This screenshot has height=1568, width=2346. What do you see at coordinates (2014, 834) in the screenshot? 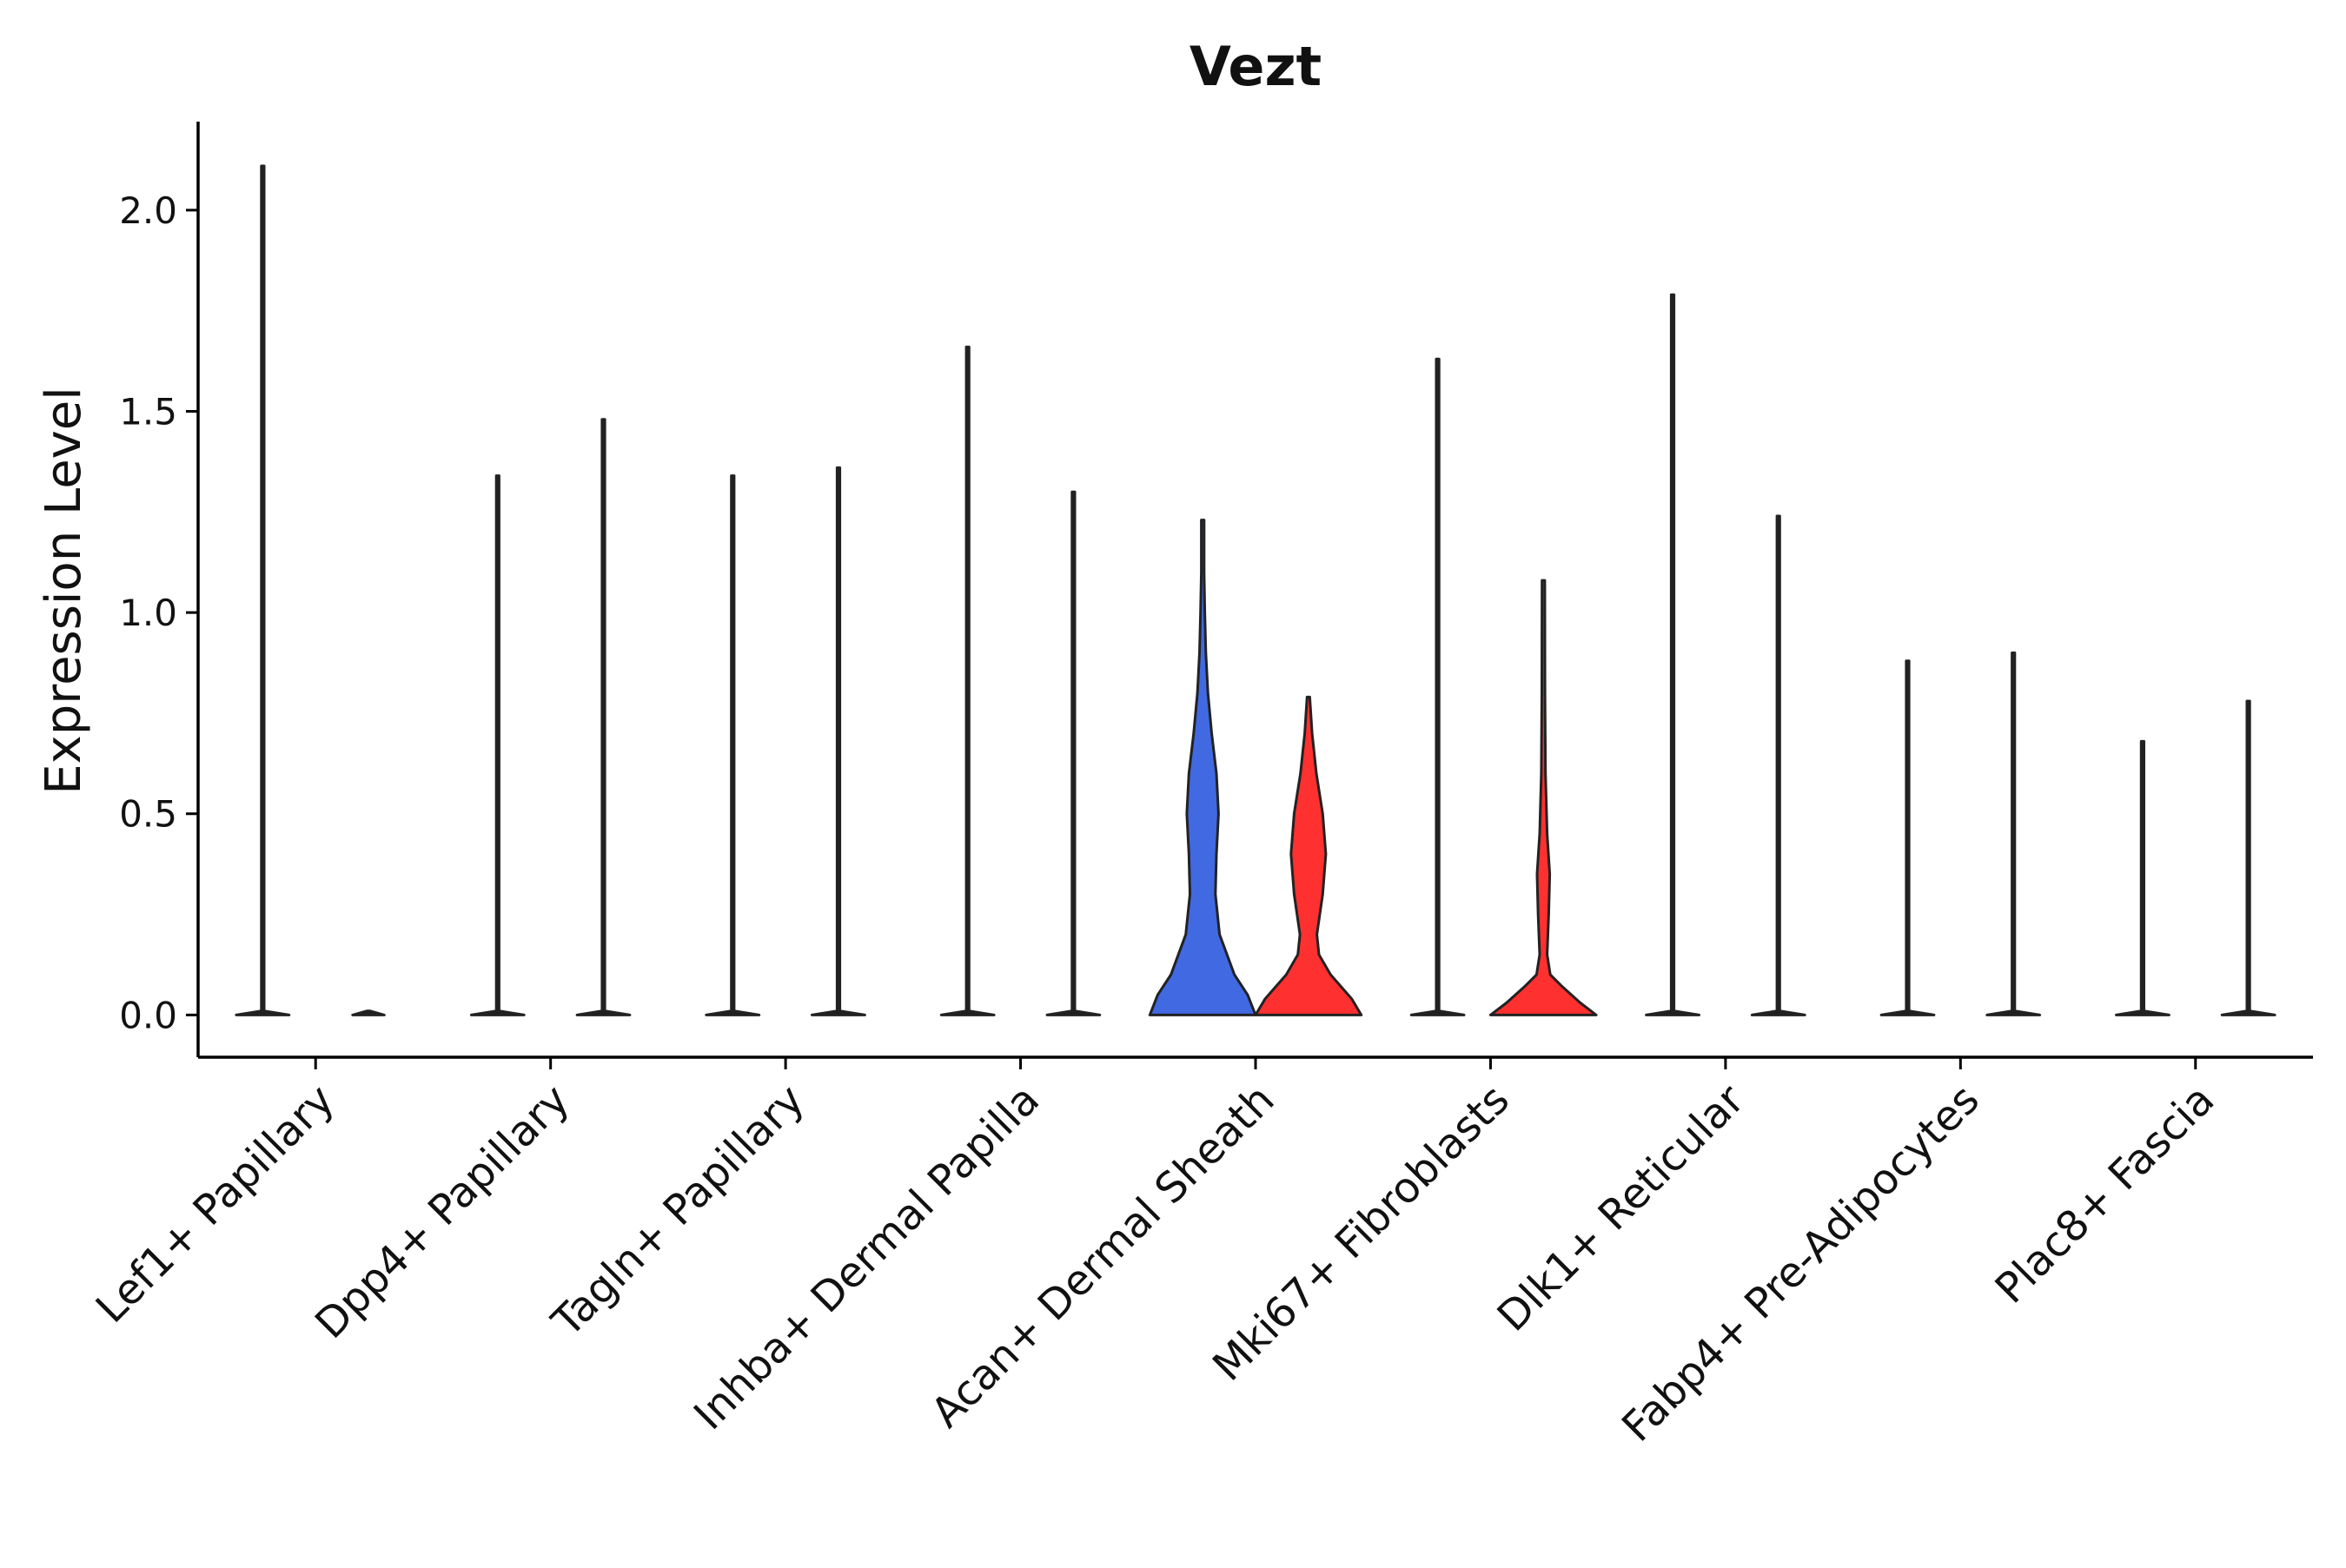
I see `violin-fabp4-pre-adipocytes-s2` at bounding box center [2014, 834].